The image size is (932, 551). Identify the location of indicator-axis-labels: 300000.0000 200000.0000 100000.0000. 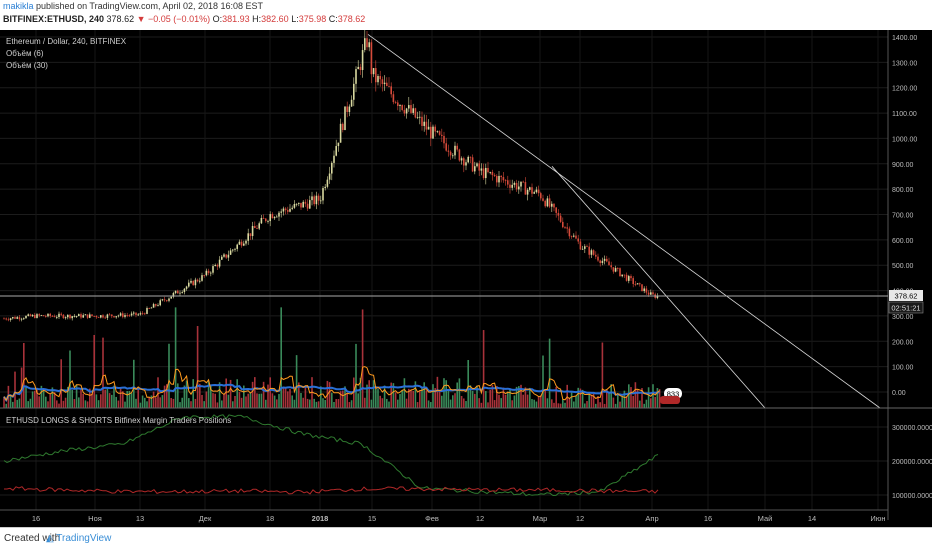
(912, 462).